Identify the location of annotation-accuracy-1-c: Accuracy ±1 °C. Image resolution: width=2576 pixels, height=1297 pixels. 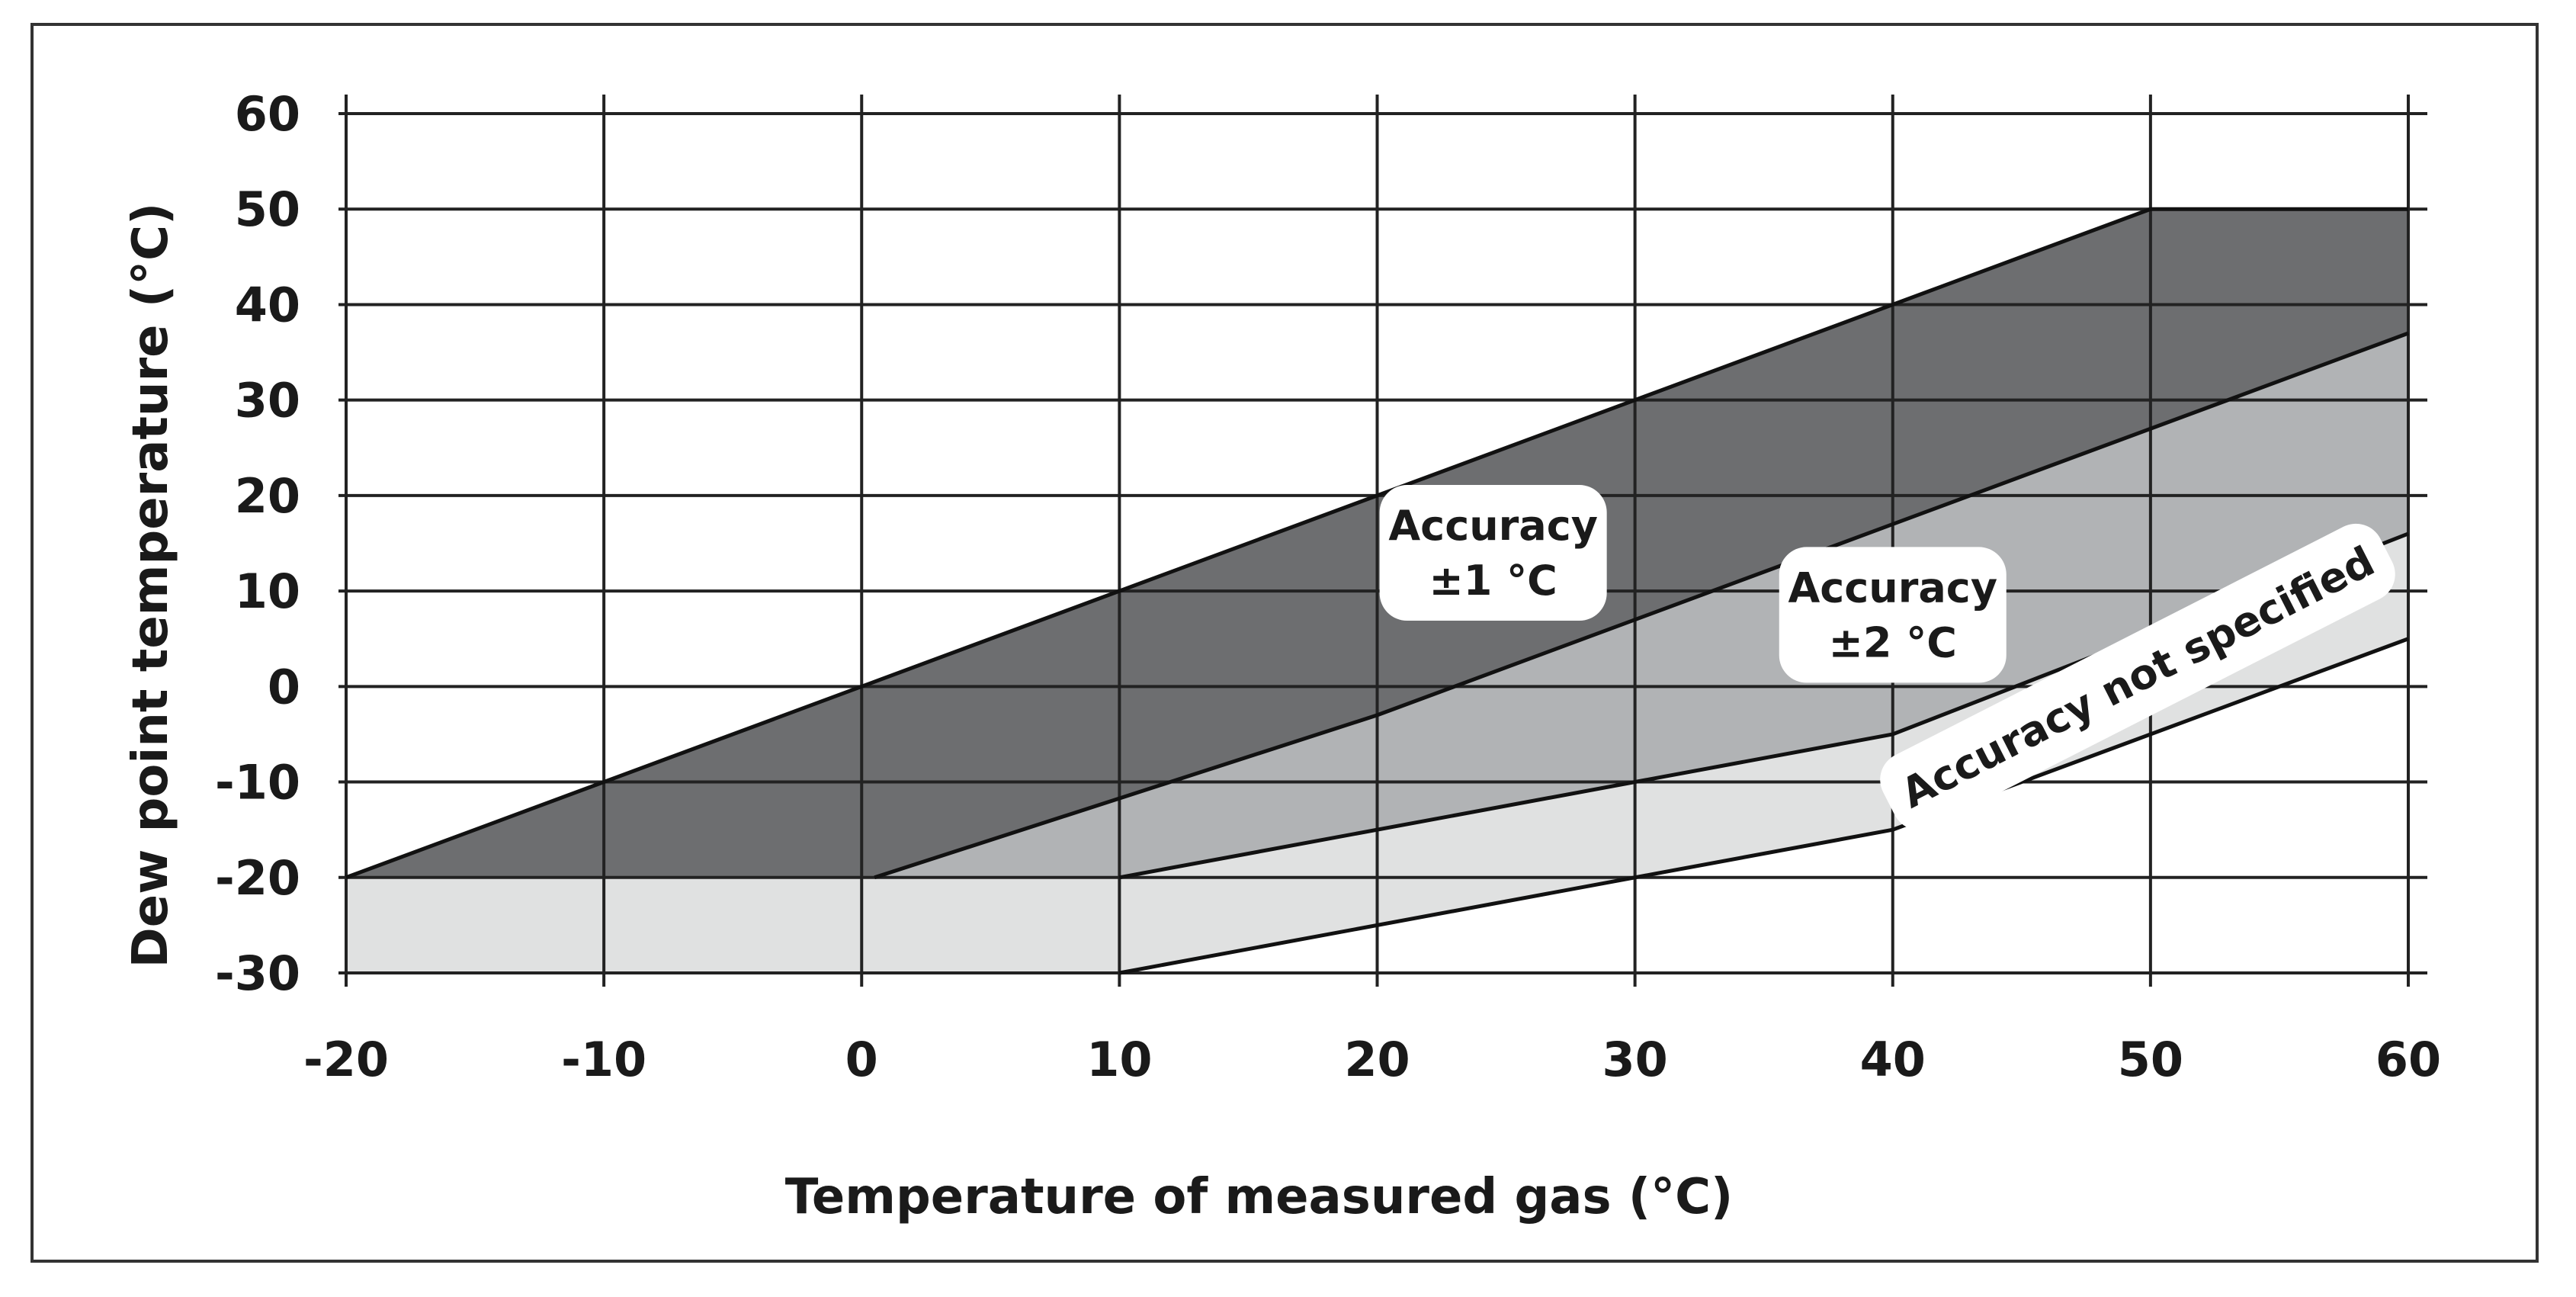
(1493, 553).